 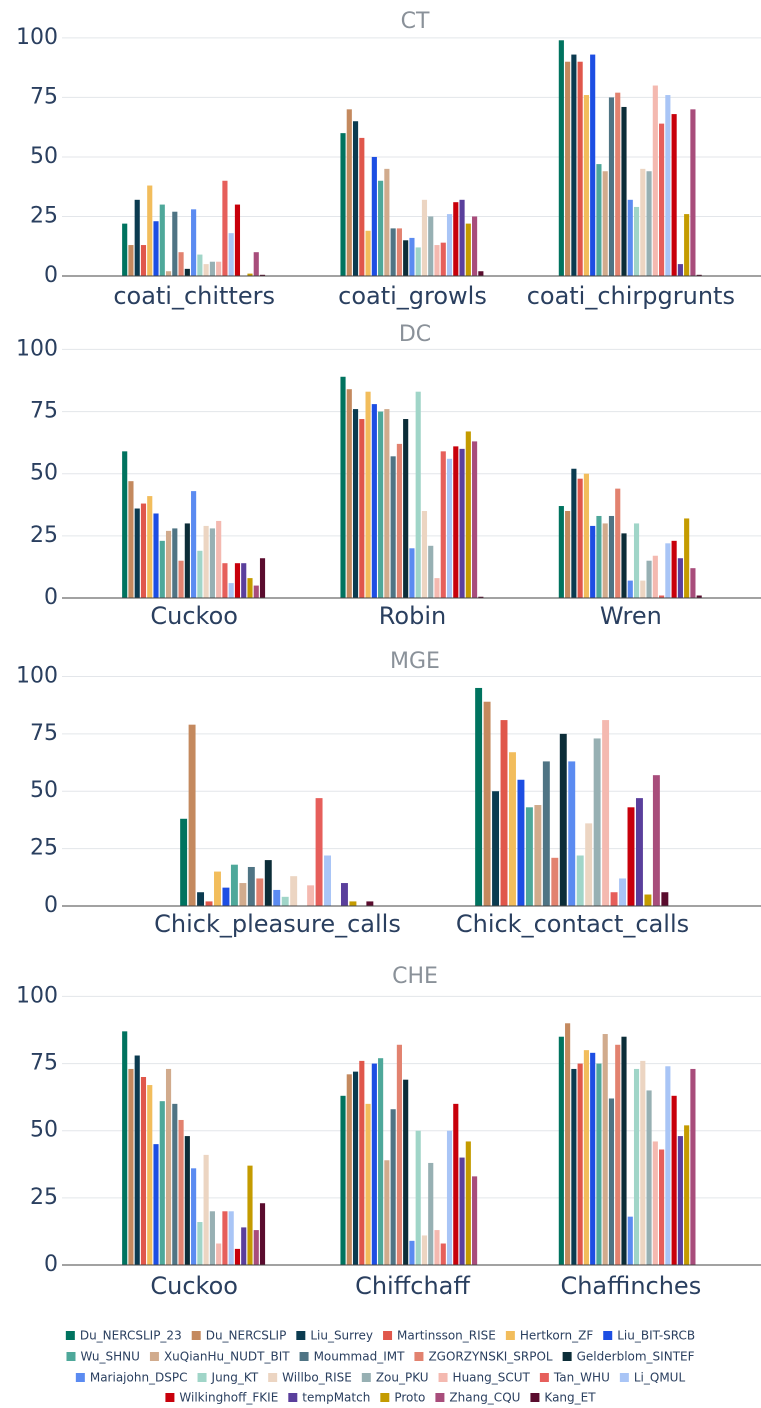 What do you see at coordinates (37, 995) in the screenshot?
I see `y-tick-label: 100` at bounding box center [37, 995].